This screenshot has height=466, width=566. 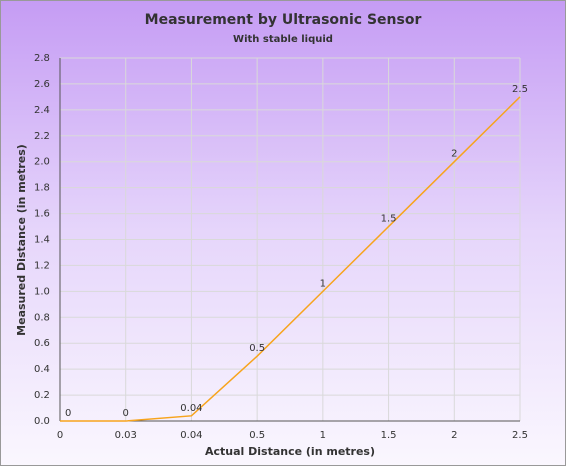 I want to click on x-tick-label: 0.03, so click(x=126, y=435).